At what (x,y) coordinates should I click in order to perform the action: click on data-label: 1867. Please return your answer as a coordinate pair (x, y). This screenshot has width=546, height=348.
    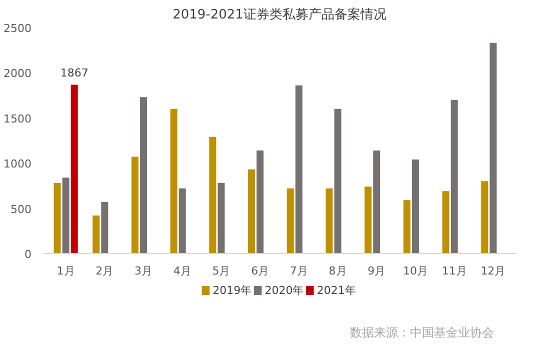
    Looking at the image, I should click on (74, 73).